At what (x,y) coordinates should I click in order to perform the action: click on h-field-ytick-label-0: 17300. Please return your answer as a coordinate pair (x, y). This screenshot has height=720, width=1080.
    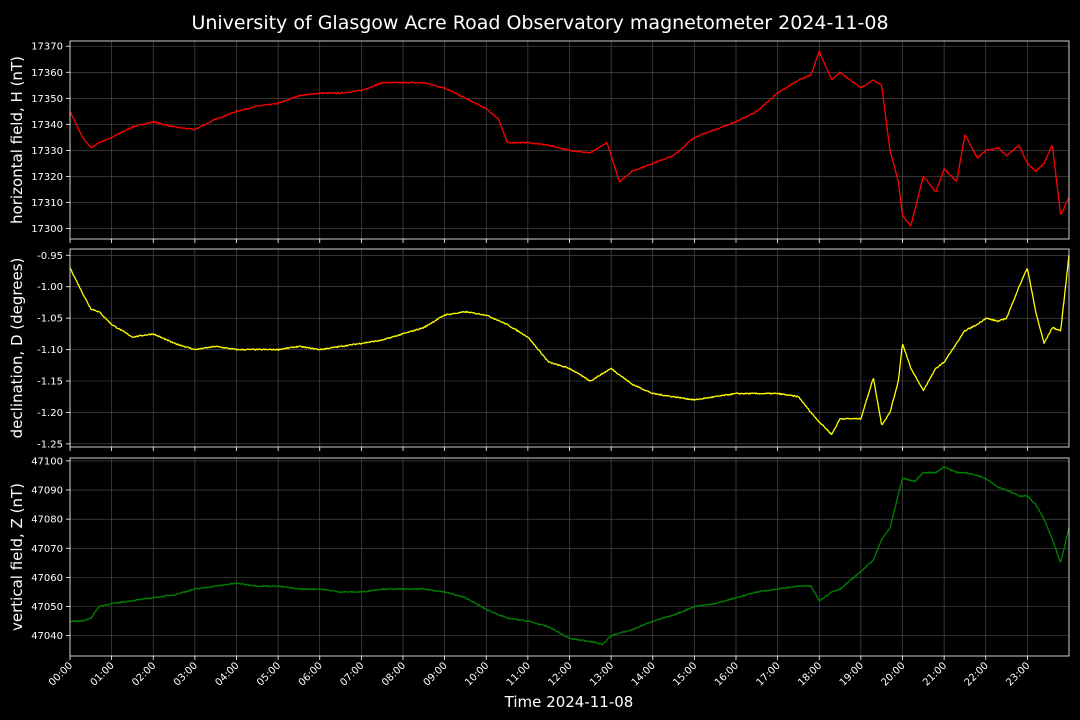
    Looking at the image, I should click on (47, 229).